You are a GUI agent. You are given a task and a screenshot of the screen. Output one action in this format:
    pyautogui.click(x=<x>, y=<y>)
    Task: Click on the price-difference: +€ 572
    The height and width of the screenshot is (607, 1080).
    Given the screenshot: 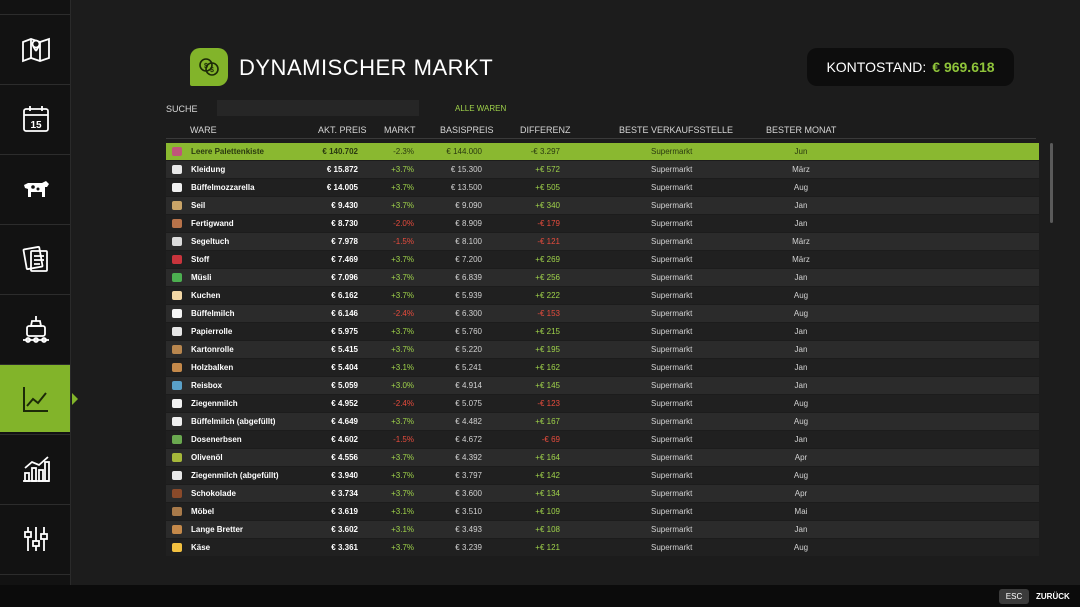 What is the action you would take?
    pyautogui.click(x=547, y=169)
    